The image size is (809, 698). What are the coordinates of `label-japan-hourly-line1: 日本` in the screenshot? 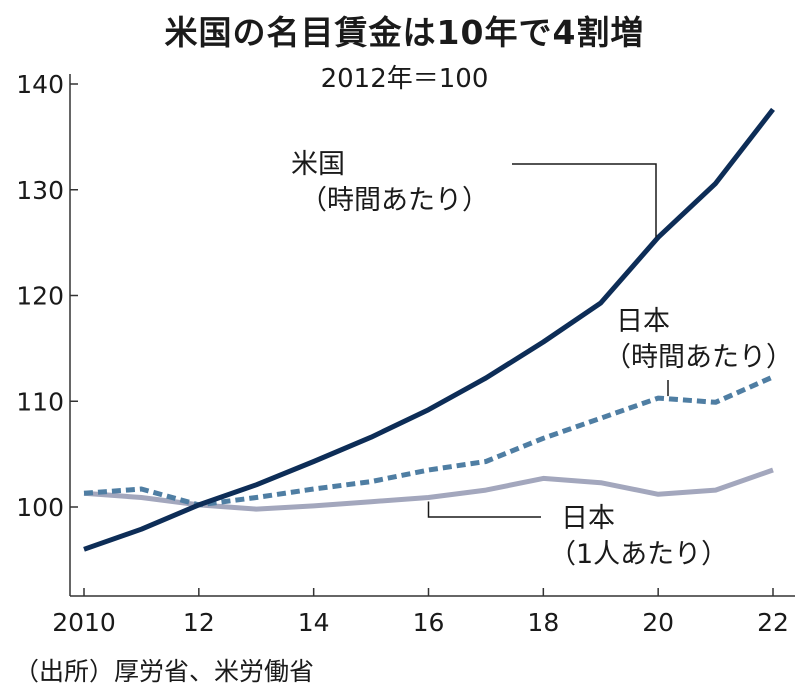 It's located at (643, 321).